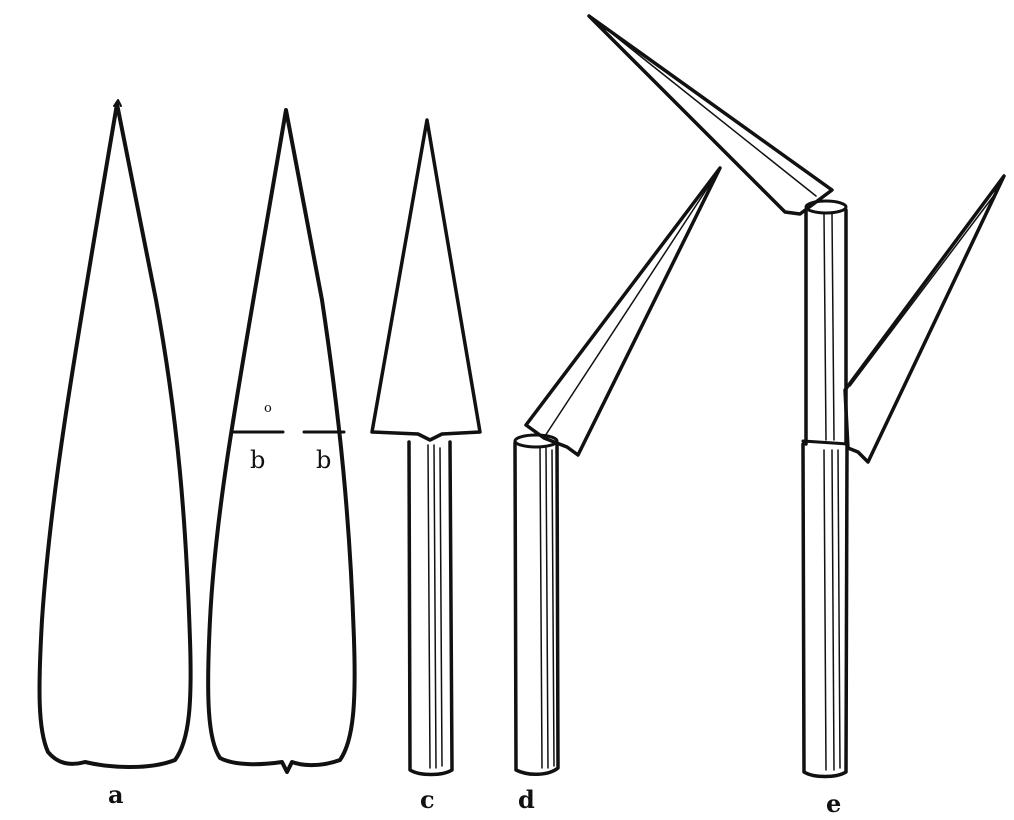 The height and width of the screenshot is (820, 1014). I want to click on figure-b-outline, so click(281, 441).